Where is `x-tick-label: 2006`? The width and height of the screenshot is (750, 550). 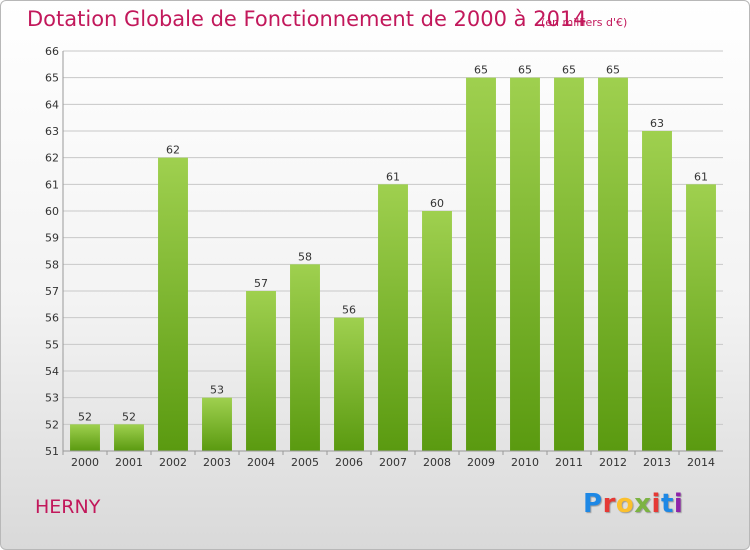
x-tick-label: 2006 is located at coordinates (349, 462).